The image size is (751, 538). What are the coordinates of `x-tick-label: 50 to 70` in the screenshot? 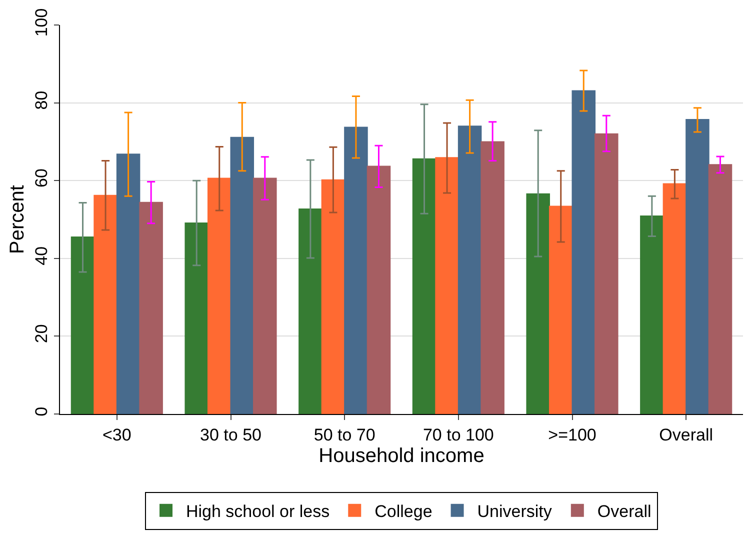 It's located at (345, 434).